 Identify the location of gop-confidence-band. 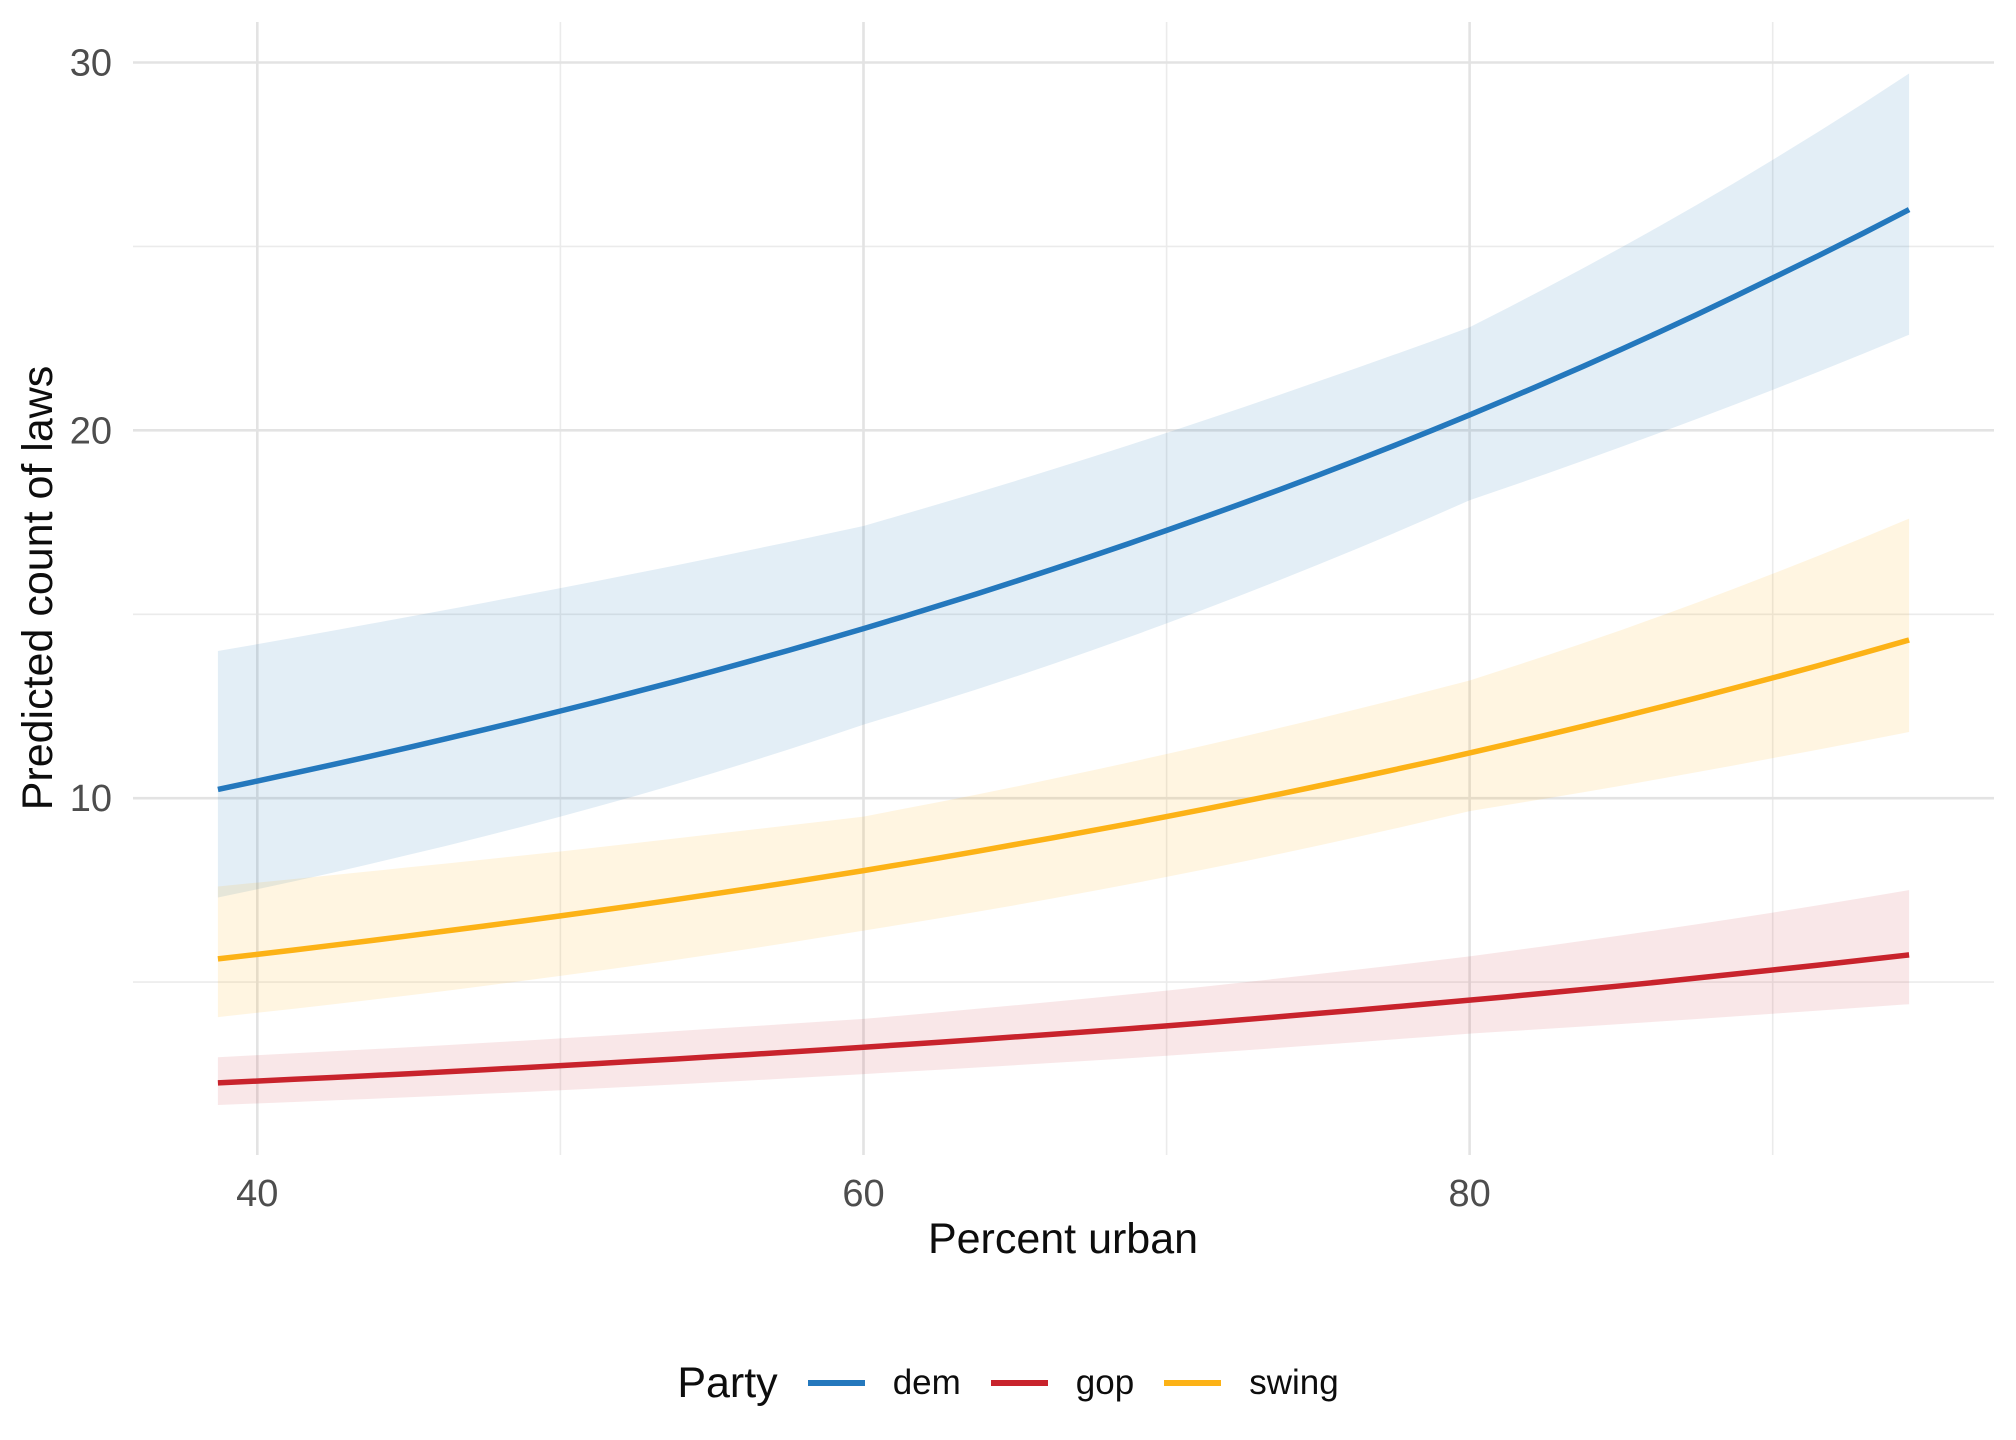
(1063, 997).